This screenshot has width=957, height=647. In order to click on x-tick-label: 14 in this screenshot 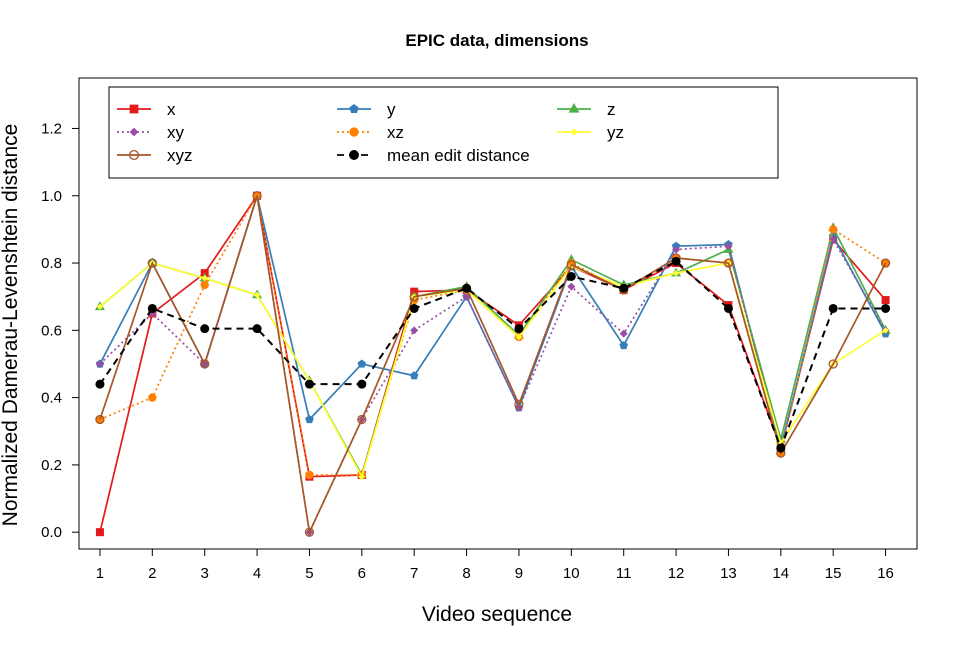, I will do `click(780, 573)`.